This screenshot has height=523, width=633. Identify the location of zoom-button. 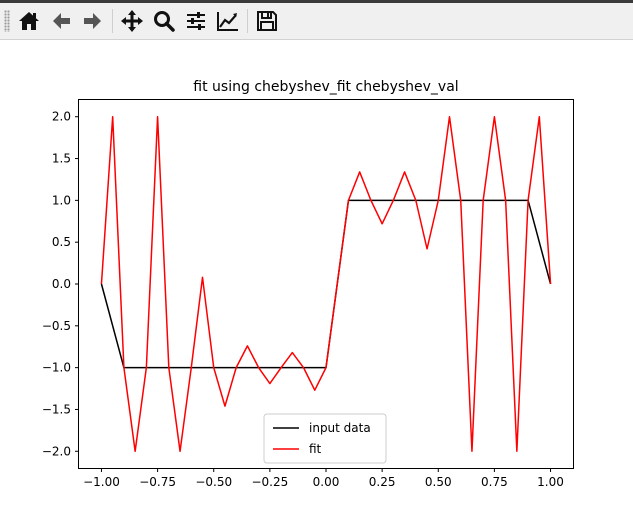
(164, 21).